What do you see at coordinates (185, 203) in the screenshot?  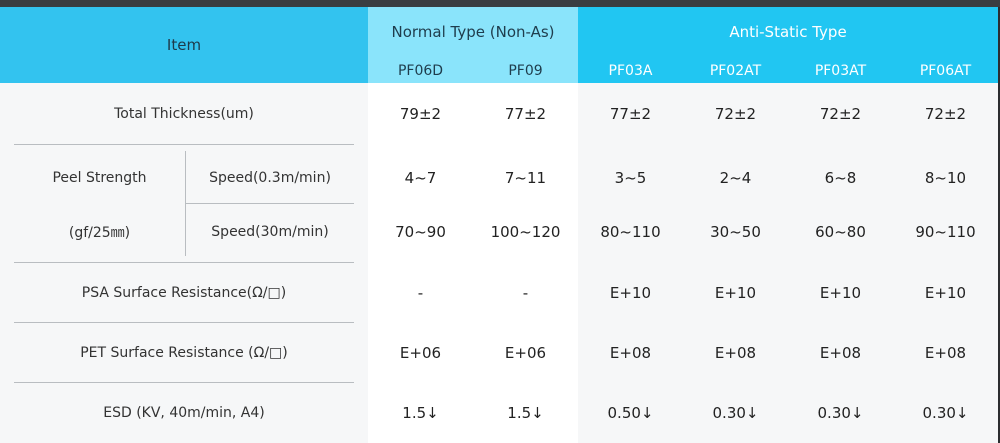 I see `column-divider` at bounding box center [185, 203].